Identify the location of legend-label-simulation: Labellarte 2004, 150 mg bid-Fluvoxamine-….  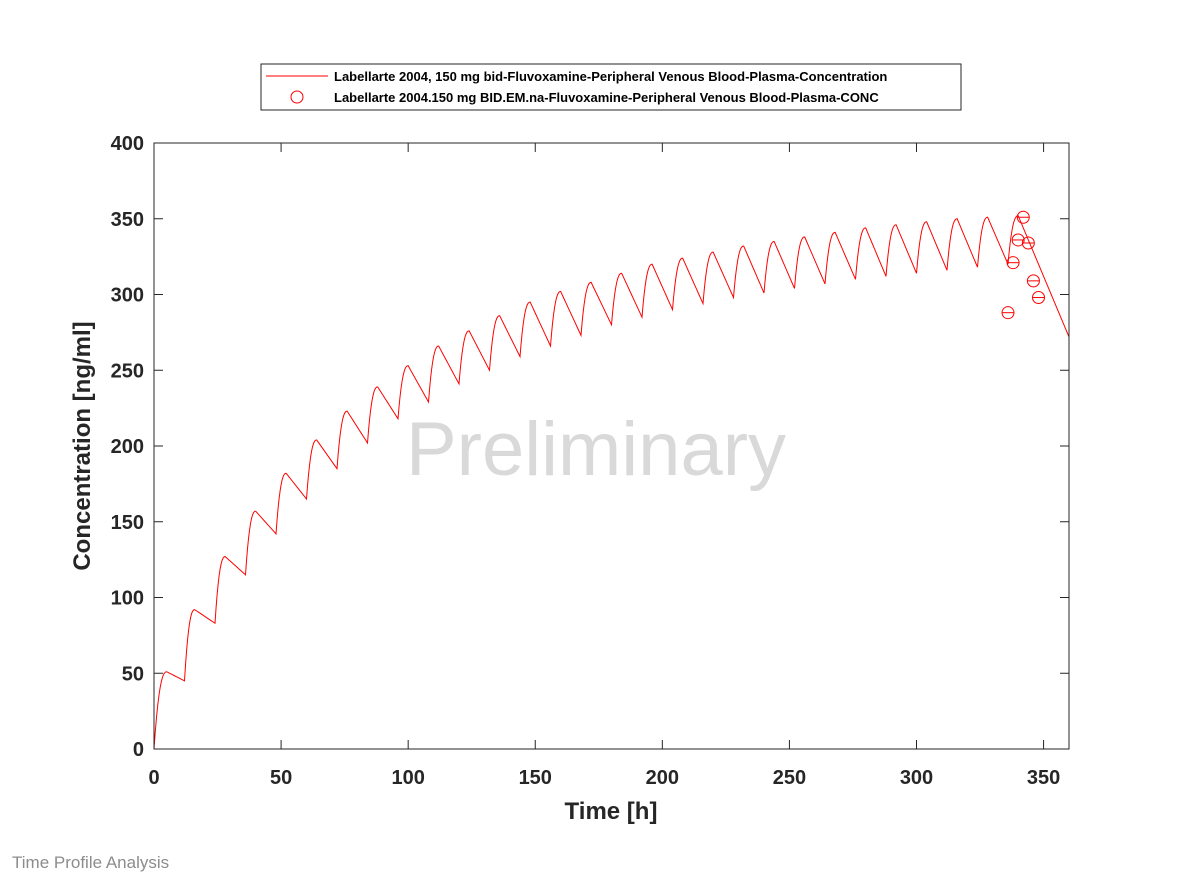
(610, 76).